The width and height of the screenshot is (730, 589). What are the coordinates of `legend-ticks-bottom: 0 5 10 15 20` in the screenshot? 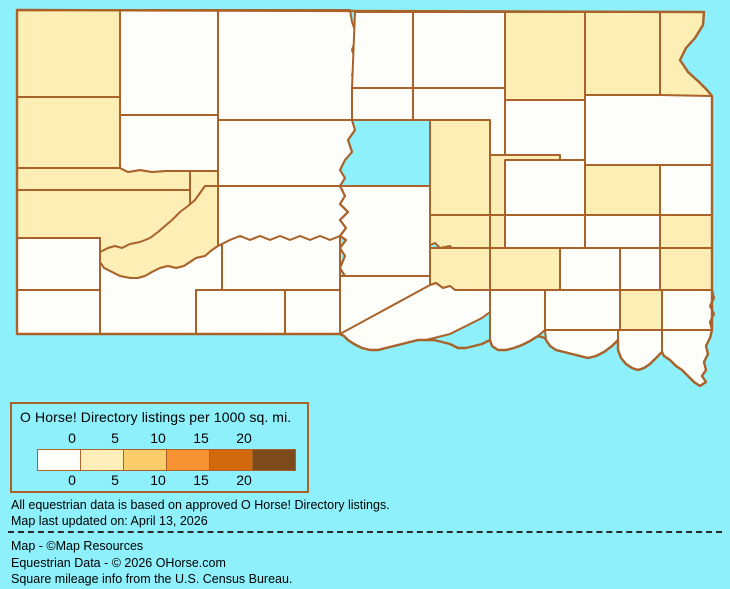 It's located at (161, 480).